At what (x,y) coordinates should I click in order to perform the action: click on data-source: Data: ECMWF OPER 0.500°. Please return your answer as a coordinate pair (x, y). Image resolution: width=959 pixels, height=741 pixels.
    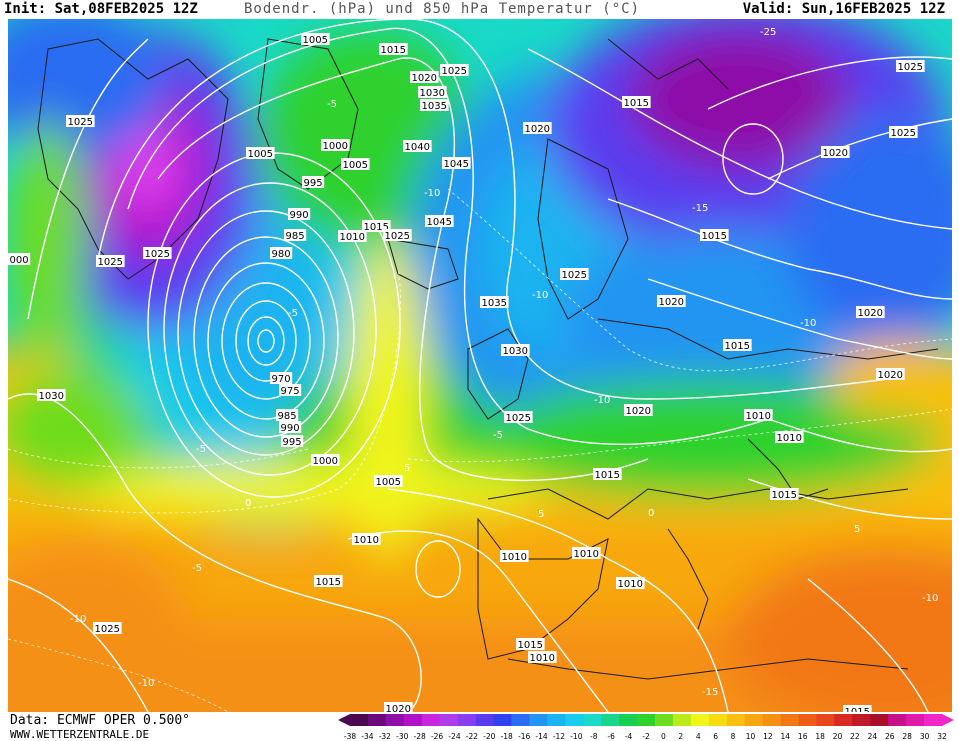
    Looking at the image, I should click on (100, 720).